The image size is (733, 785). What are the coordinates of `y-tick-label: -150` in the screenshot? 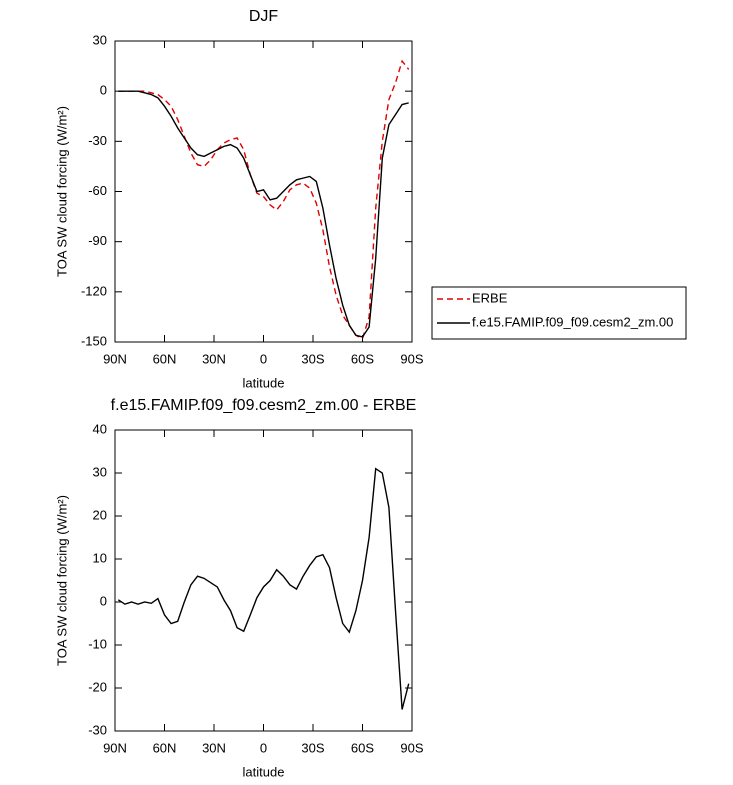 It's located at (94, 340).